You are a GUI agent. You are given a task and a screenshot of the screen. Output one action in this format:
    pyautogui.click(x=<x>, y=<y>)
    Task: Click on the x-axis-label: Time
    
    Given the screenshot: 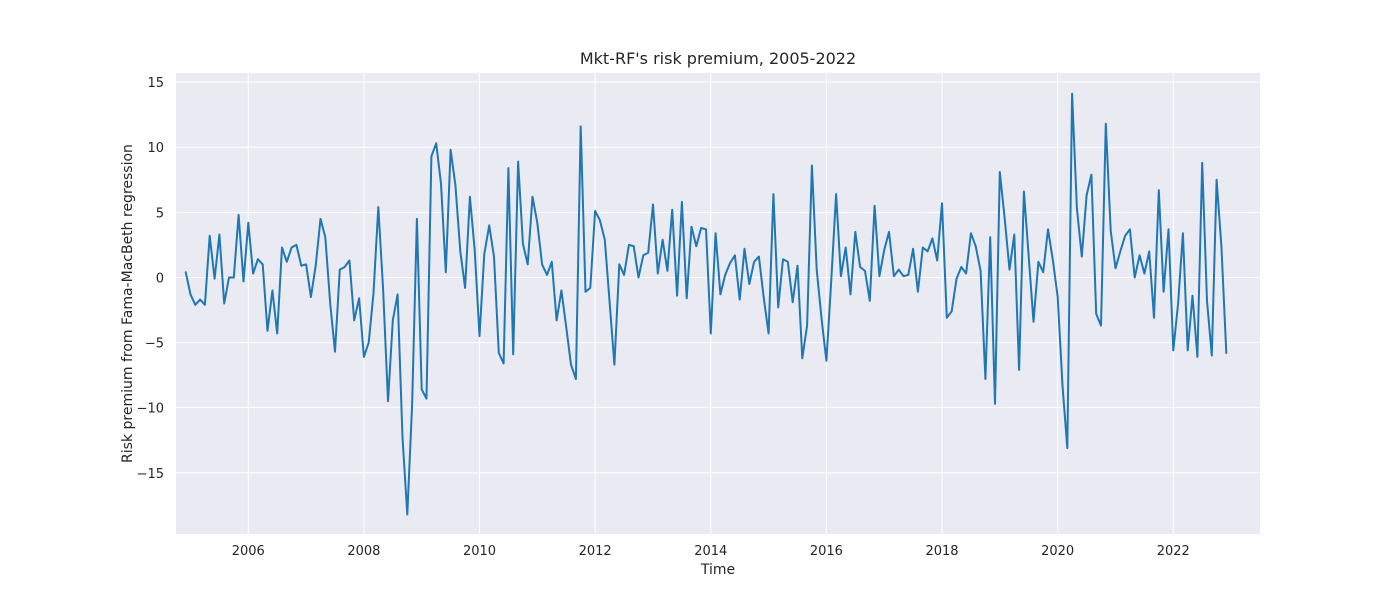 What is the action you would take?
    pyautogui.click(x=717, y=570)
    